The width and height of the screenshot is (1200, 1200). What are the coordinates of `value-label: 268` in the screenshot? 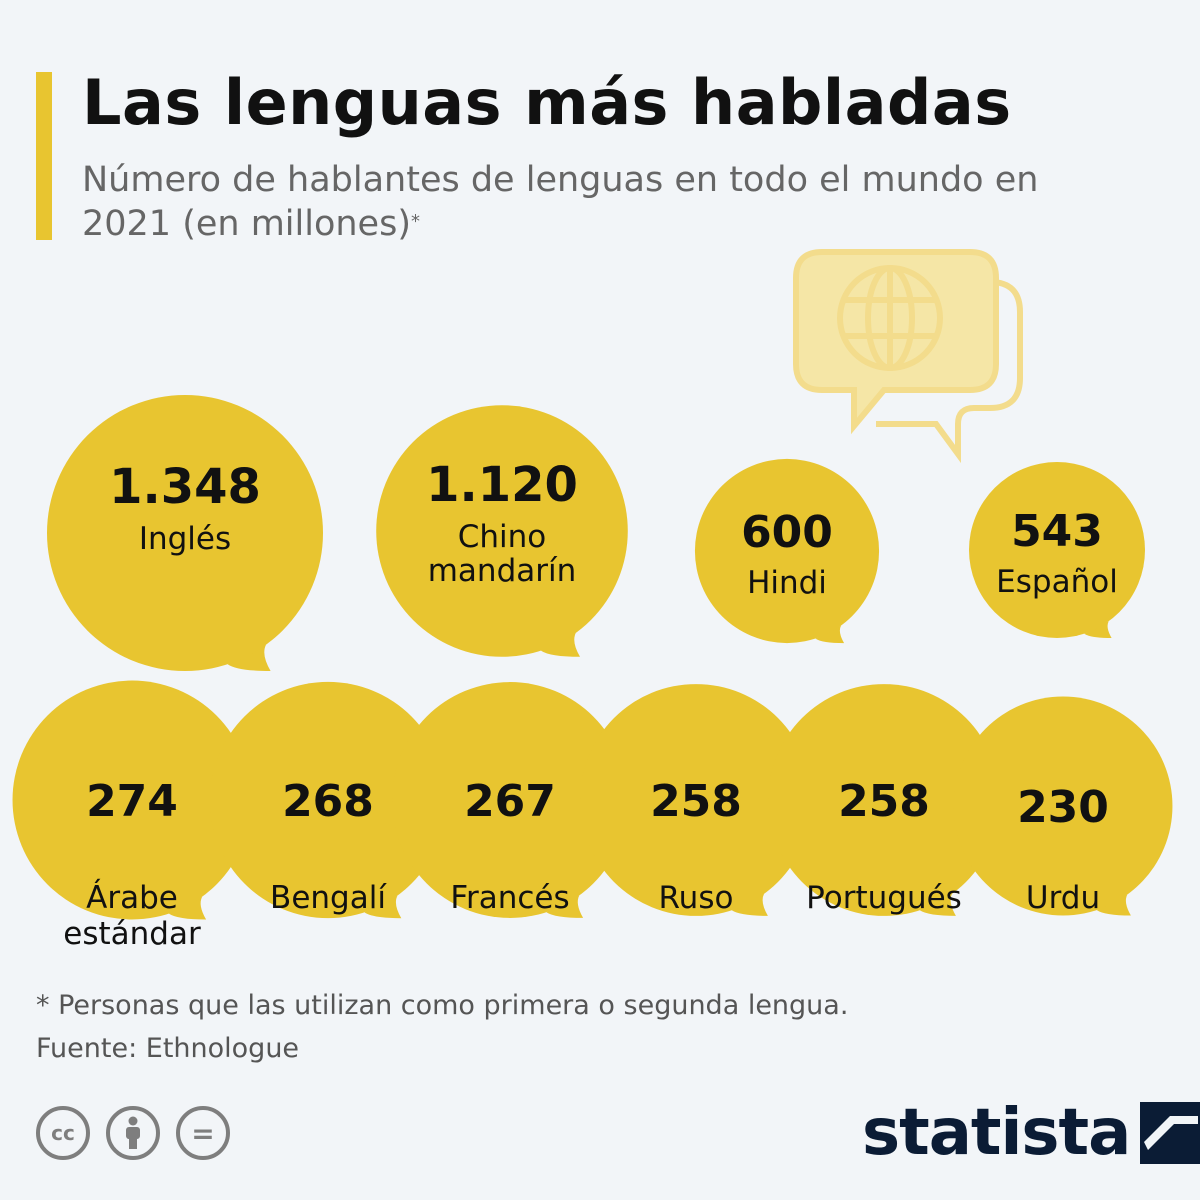 It's located at (328, 801).